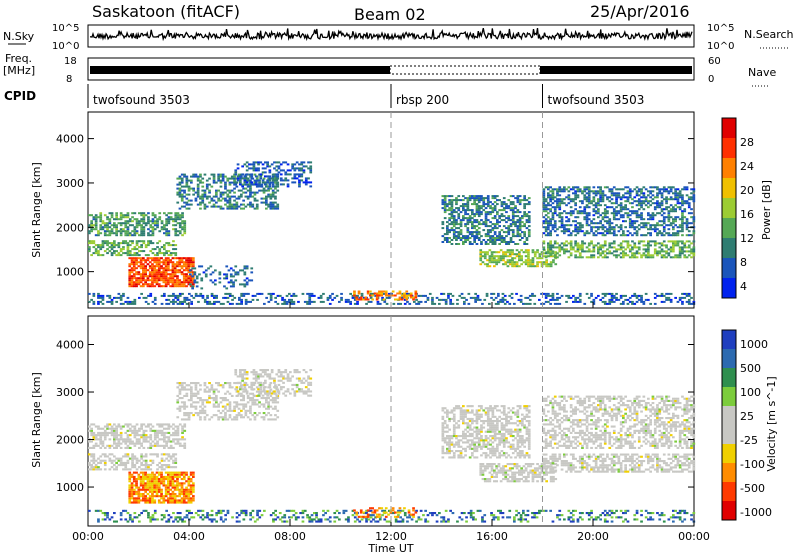 The width and height of the screenshot is (800, 554). Describe the element at coordinates (311, 170) in the screenshot. I see `cell-r5` at that location.